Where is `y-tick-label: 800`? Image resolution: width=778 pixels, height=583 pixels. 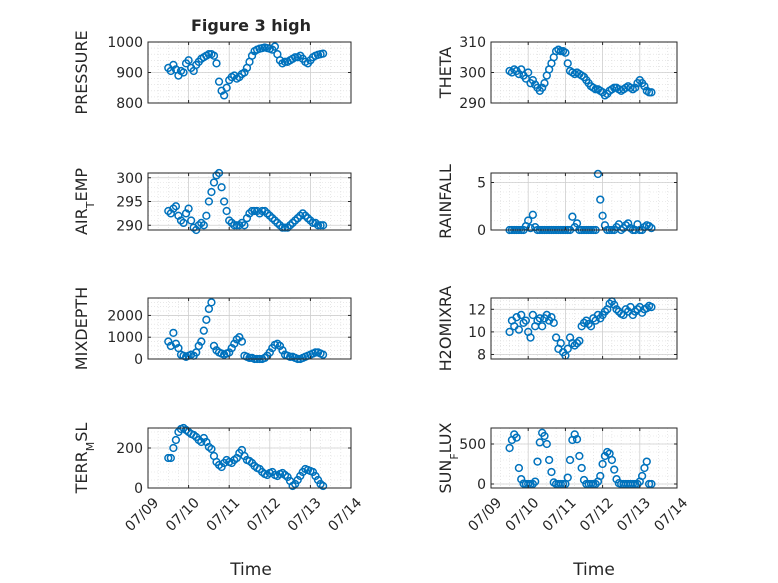
y-tick-label: 800 is located at coordinates (129, 104).